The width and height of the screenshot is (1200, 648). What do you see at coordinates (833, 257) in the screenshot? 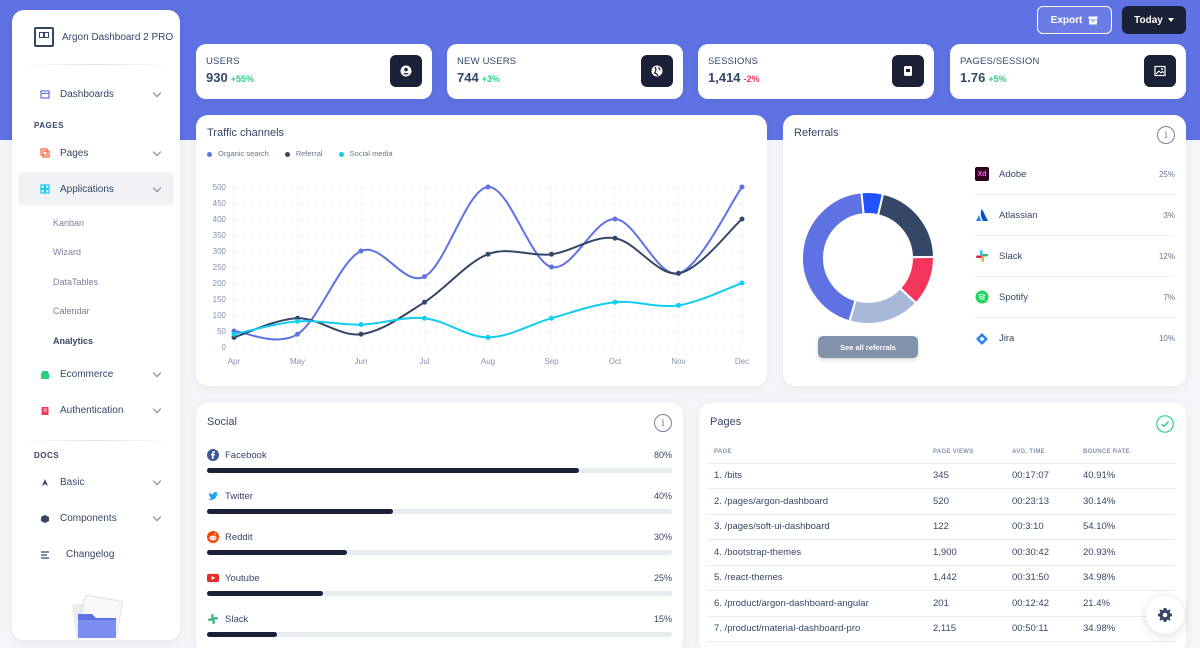
I see `donut-slice` at bounding box center [833, 257].